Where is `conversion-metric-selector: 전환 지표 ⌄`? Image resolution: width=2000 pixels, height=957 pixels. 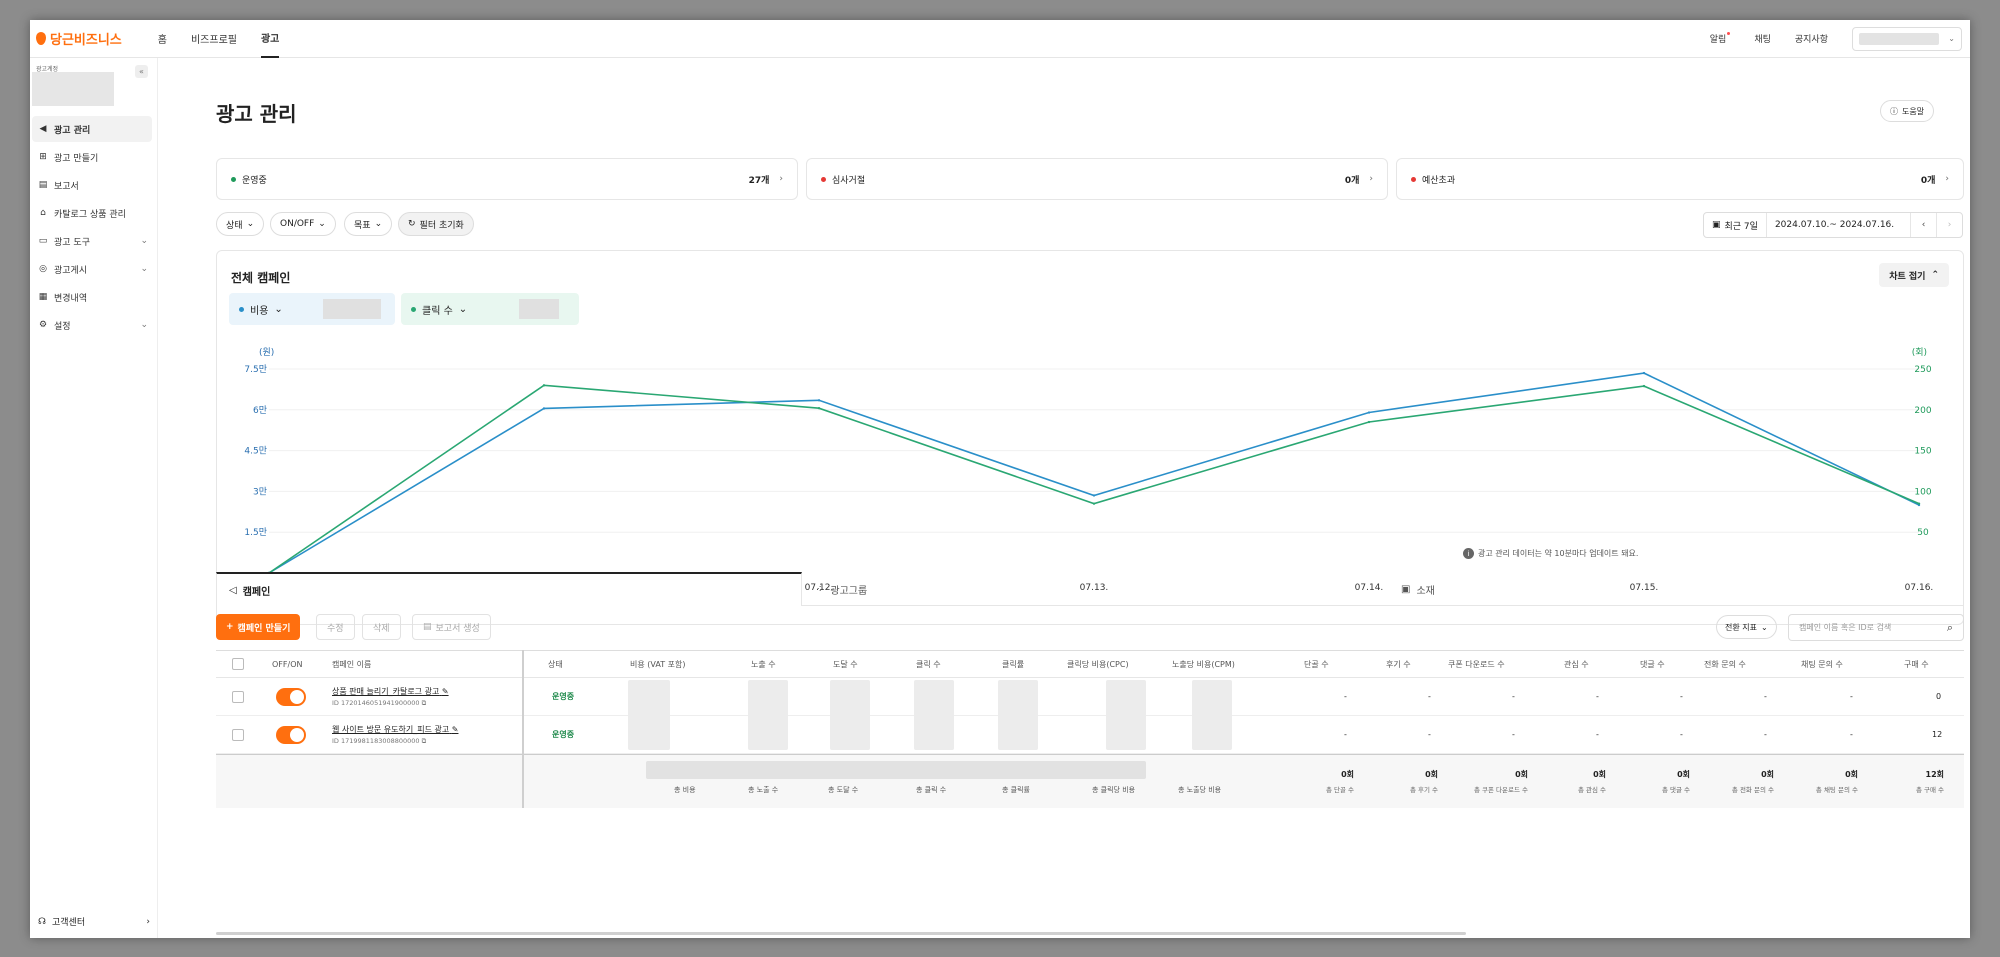
conversion-metric-selector: 전환 지표 ⌄ is located at coordinates (1746, 627).